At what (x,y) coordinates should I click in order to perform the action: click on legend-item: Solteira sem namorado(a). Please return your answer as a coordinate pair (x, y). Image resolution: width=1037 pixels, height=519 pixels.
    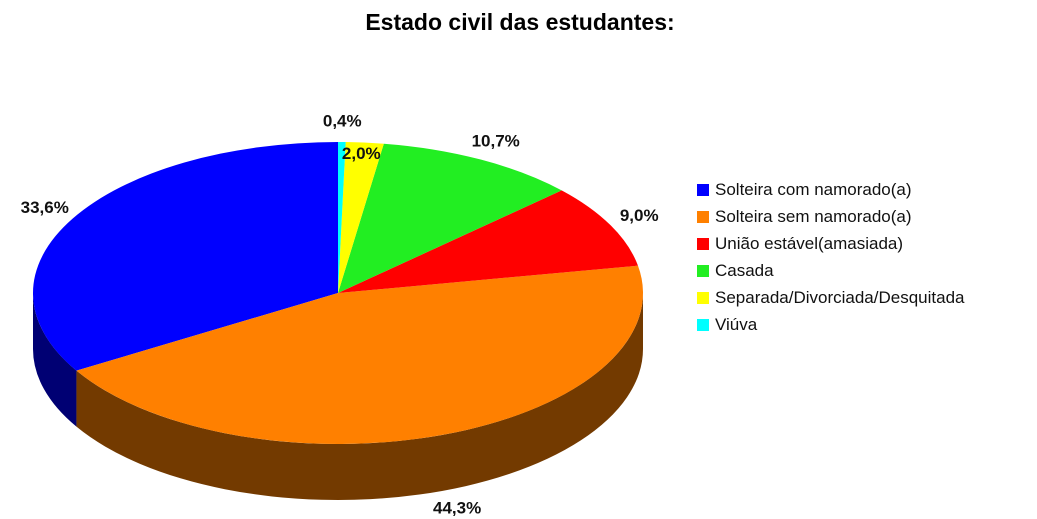
    Looking at the image, I should click on (867, 217).